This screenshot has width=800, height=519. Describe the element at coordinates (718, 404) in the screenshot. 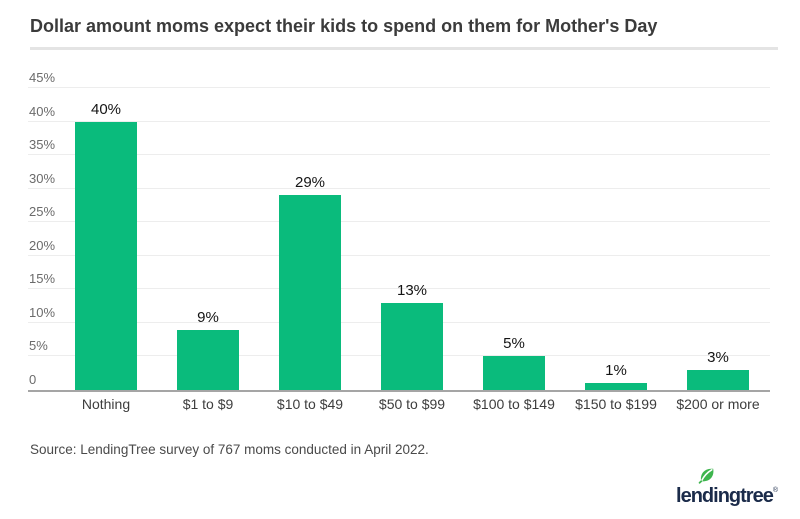

I see `x-axis-category-label: $200 or more` at that location.